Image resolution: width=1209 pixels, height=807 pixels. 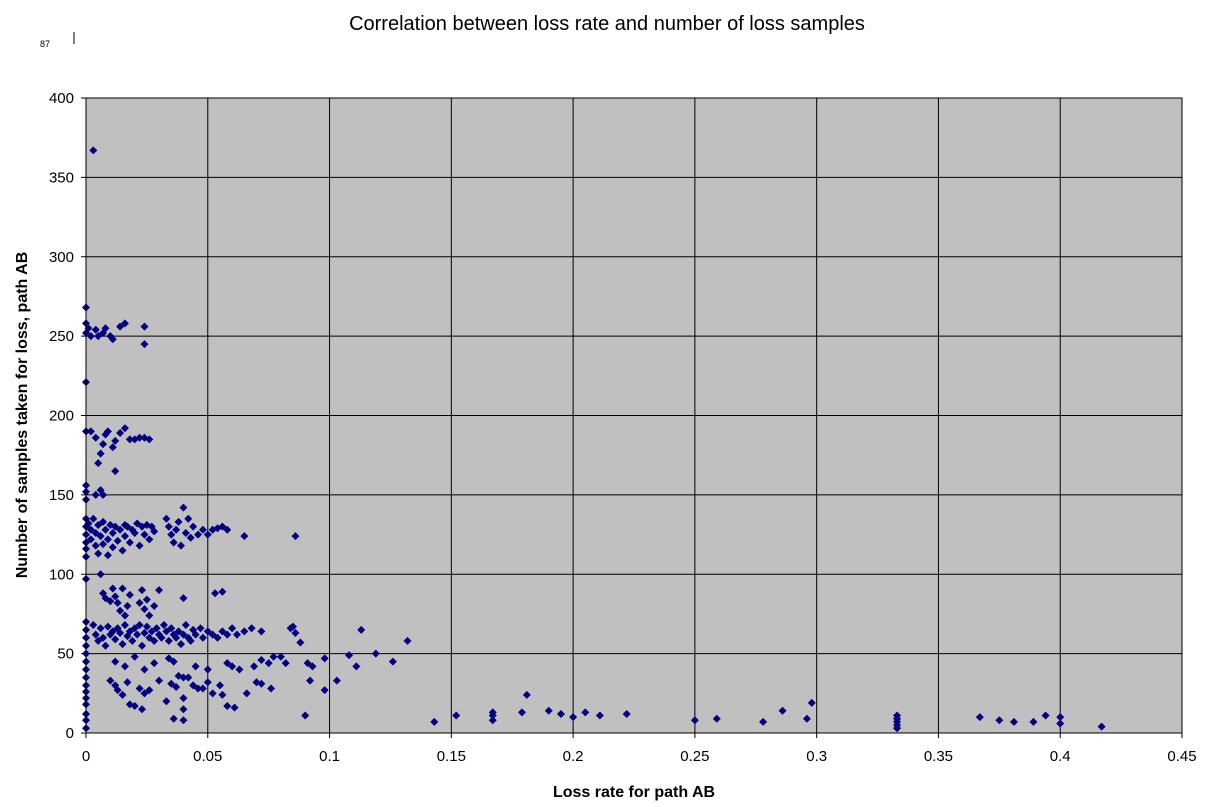 What do you see at coordinates (86, 756) in the screenshot?
I see `x-tick-label: 0` at bounding box center [86, 756].